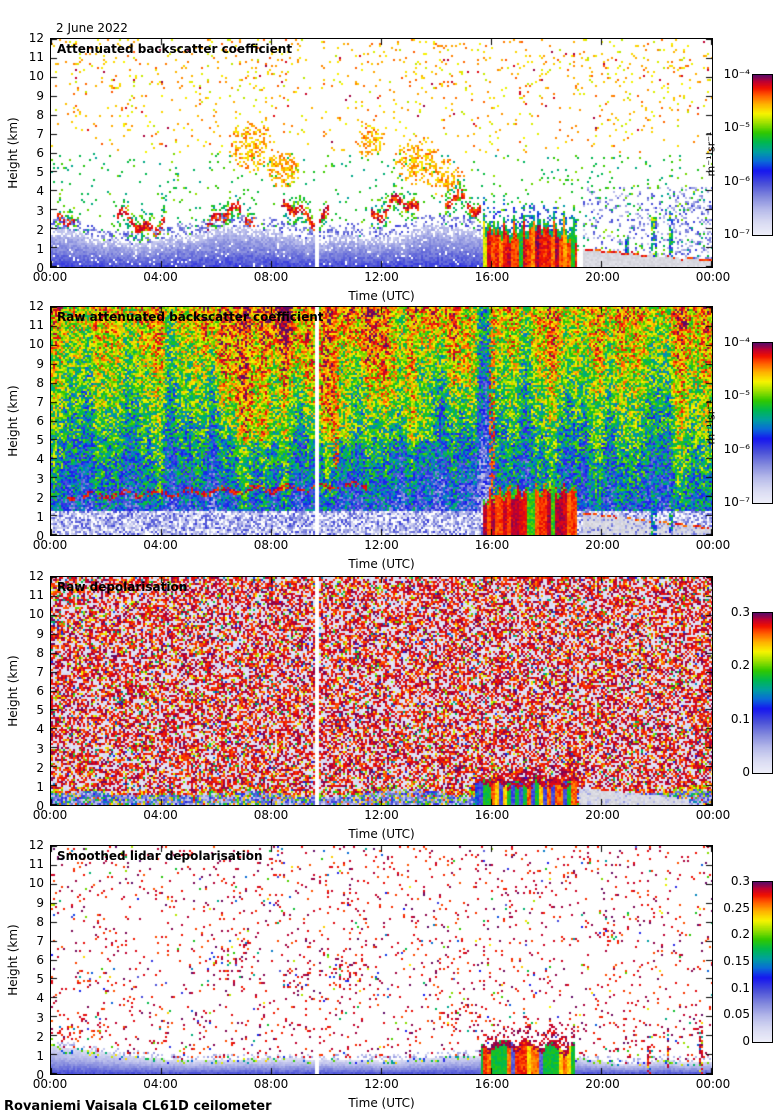 This screenshot has width=780, height=1120. What do you see at coordinates (122, 587) in the screenshot?
I see `panel-title: Raw depolarisation` at bounding box center [122, 587].